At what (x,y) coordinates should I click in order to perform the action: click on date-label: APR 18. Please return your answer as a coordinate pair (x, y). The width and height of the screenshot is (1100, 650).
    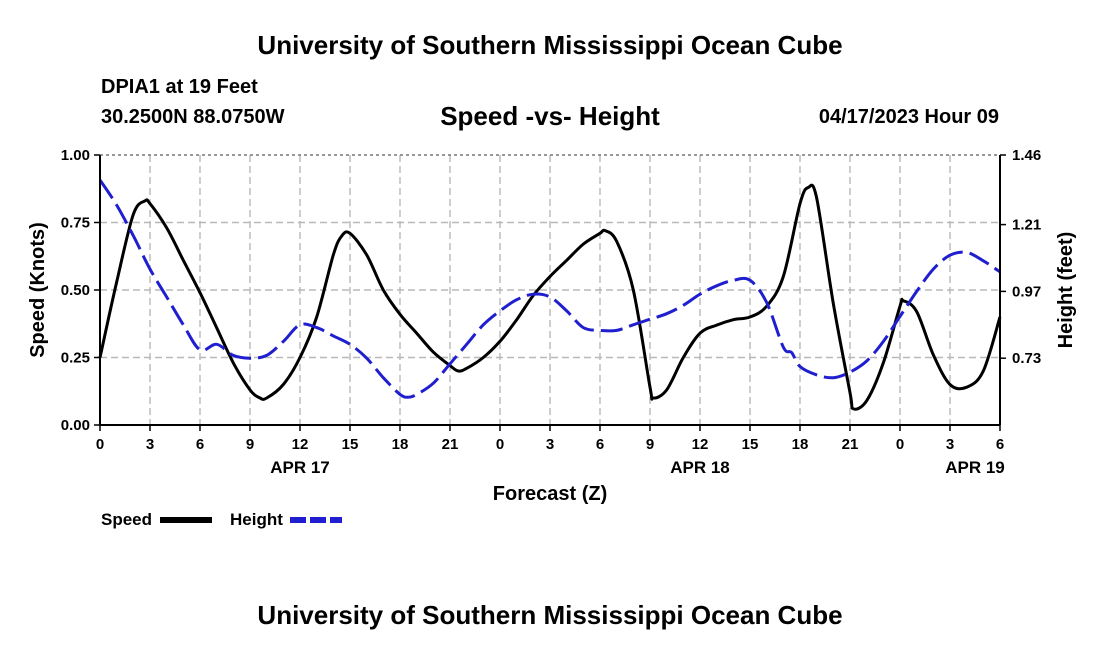
    Looking at the image, I should click on (700, 467).